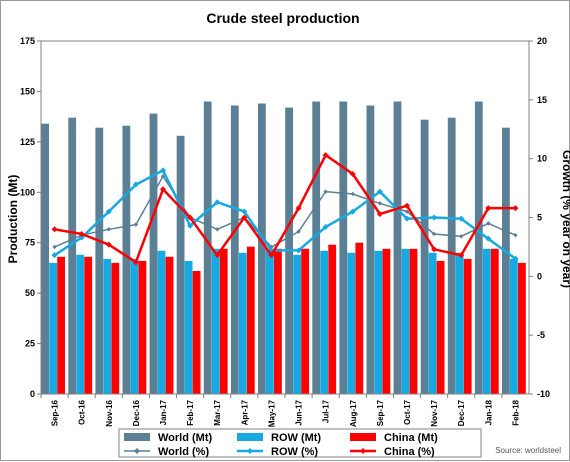 This screenshot has width=570, height=462. Describe the element at coordinates (541, 335) in the screenshot. I see `y2-tick-label: -5` at that location.